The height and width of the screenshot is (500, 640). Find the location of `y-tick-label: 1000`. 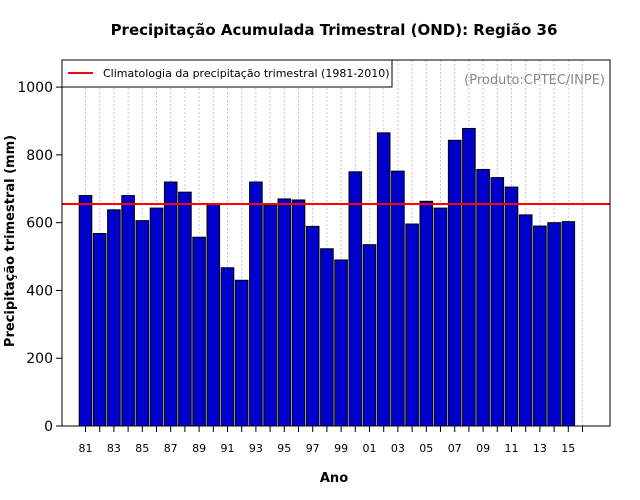

y-tick-label: 1000 is located at coordinates (35, 88).